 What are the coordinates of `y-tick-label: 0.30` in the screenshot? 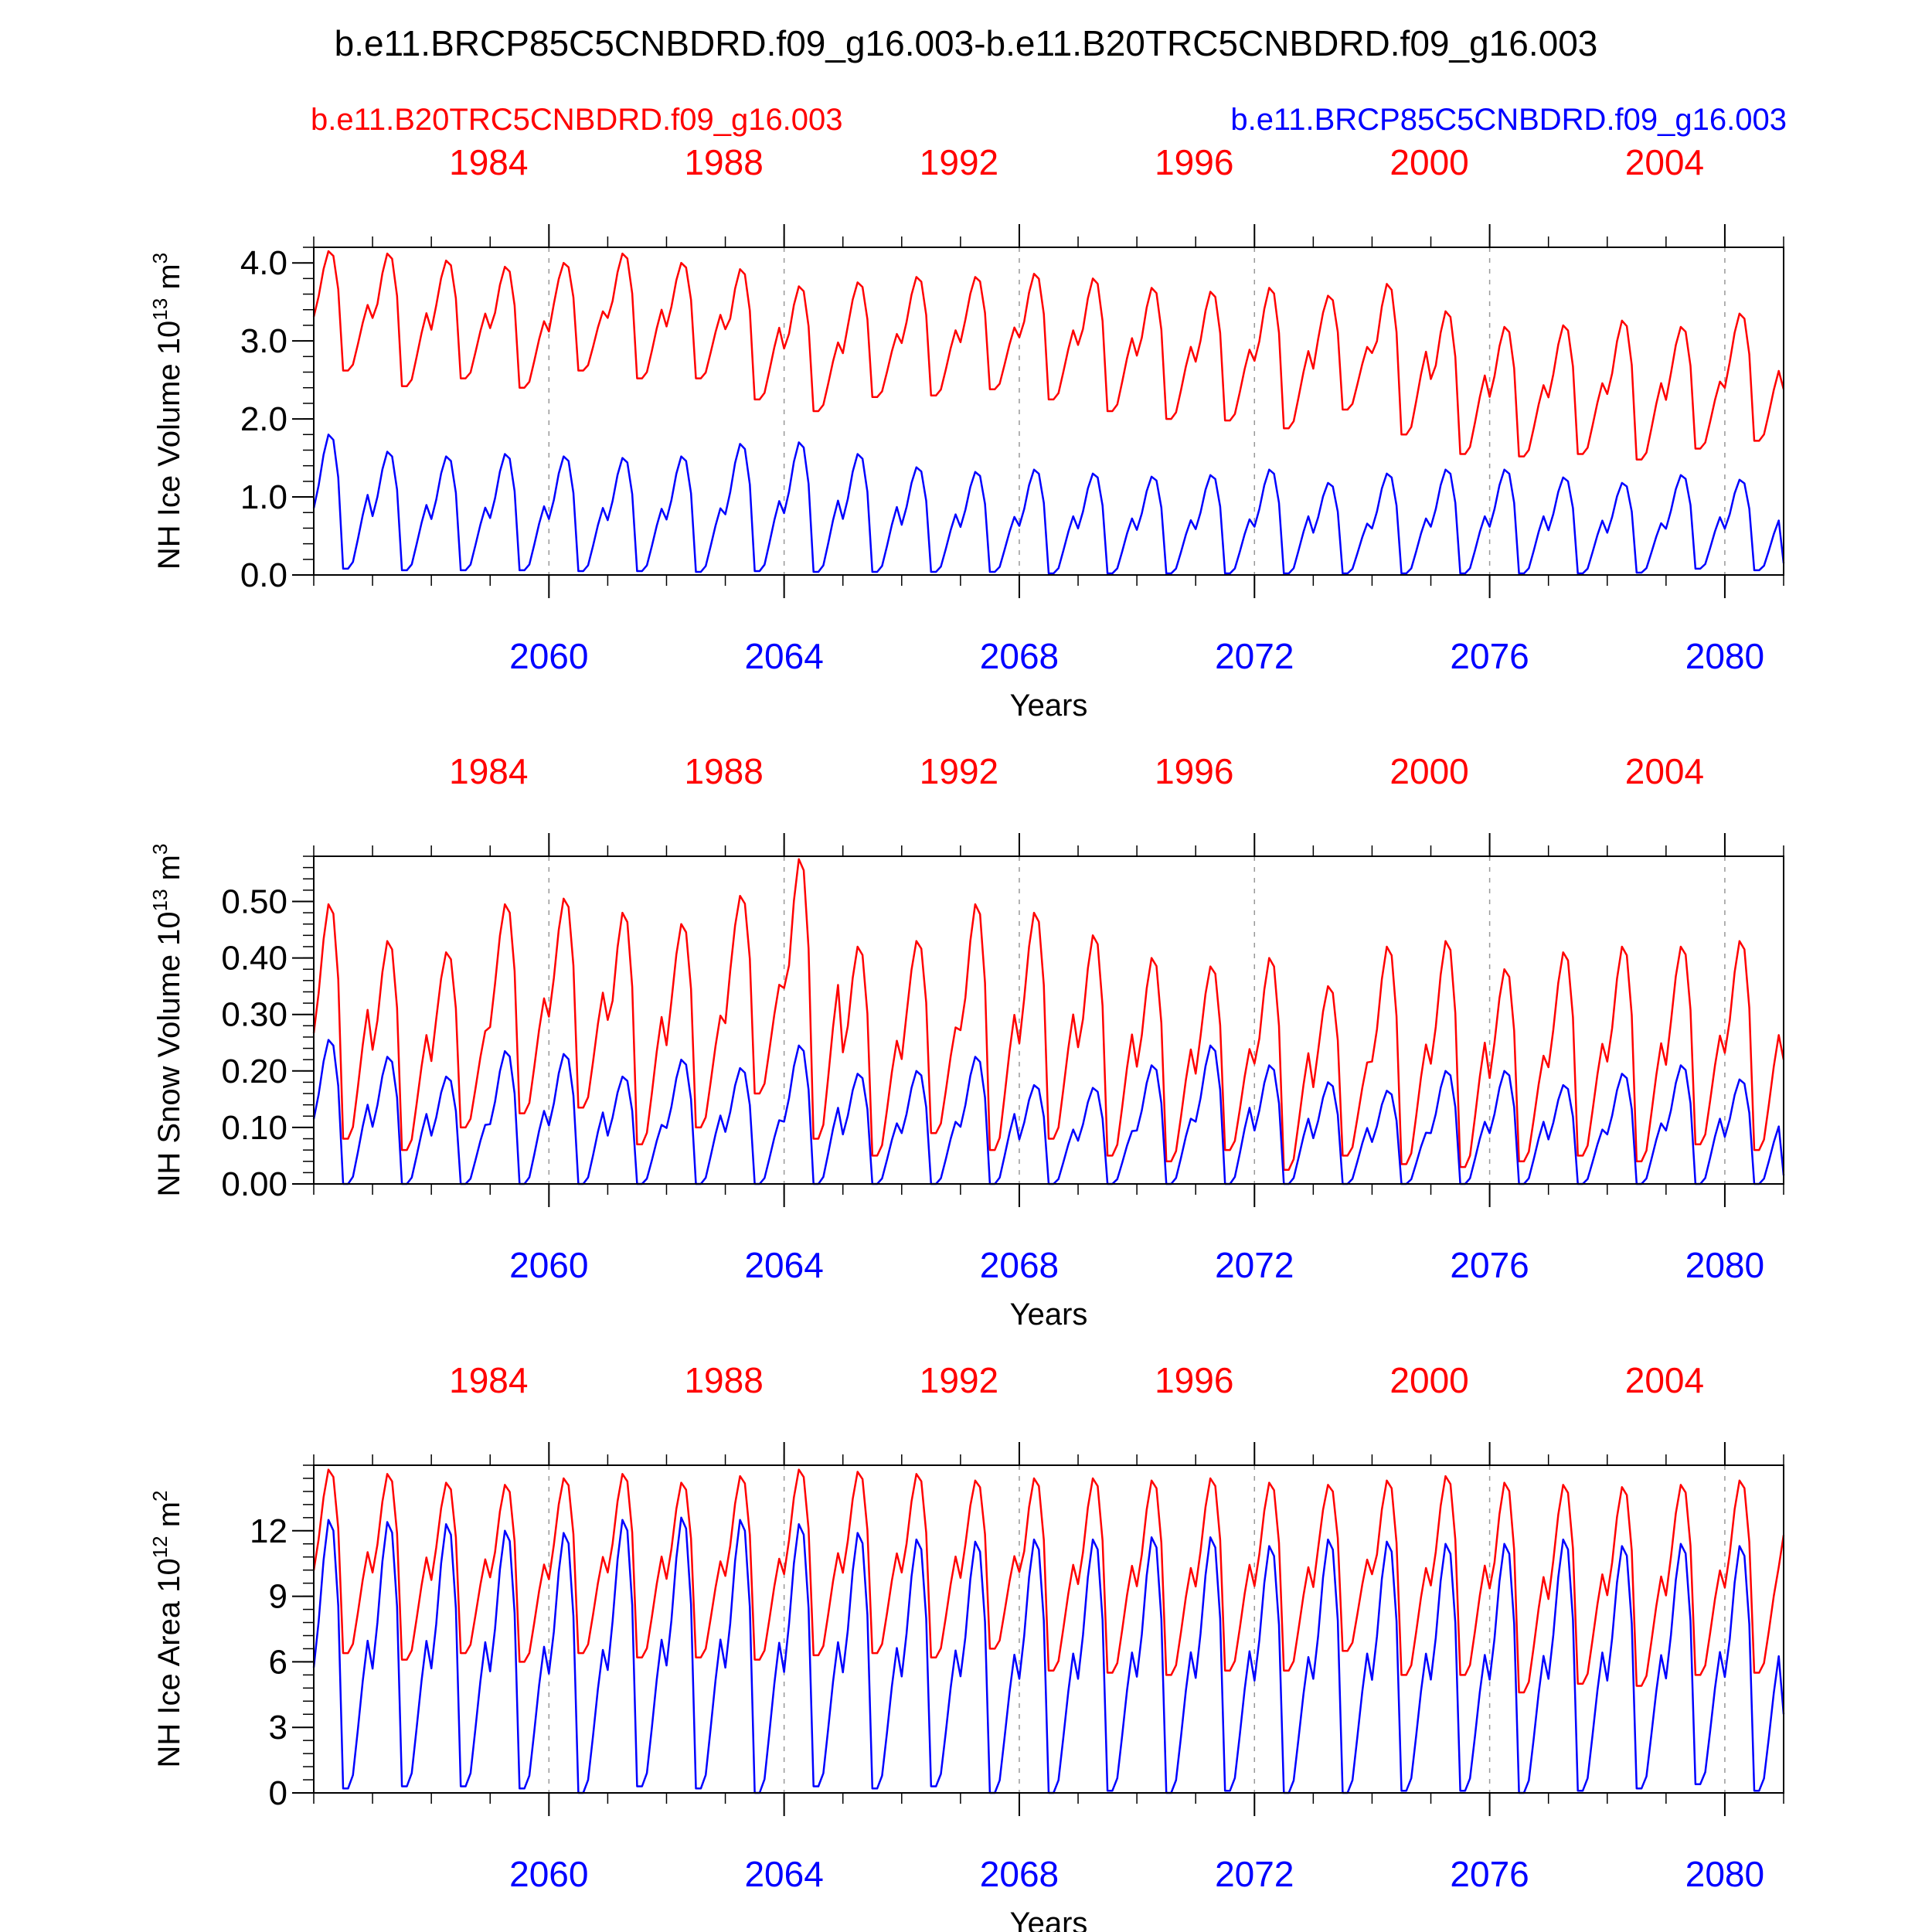 It's located at (254, 1015).